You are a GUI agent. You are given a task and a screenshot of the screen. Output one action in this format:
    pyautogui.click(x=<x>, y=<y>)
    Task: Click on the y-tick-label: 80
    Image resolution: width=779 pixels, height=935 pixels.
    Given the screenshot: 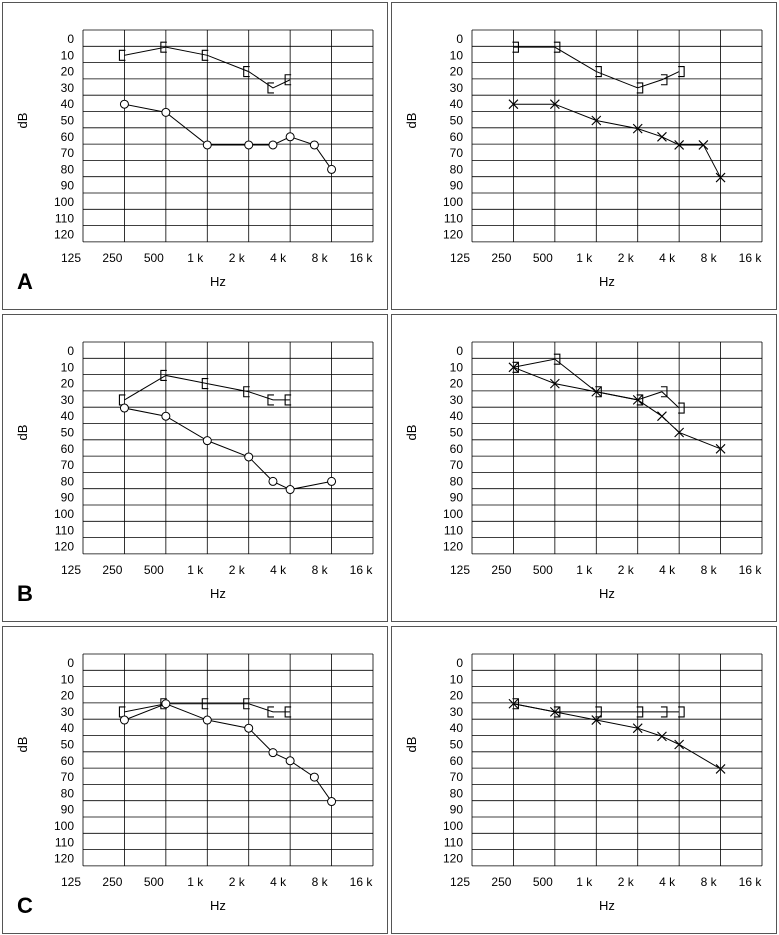 What is the action you would take?
    pyautogui.click(x=68, y=793)
    